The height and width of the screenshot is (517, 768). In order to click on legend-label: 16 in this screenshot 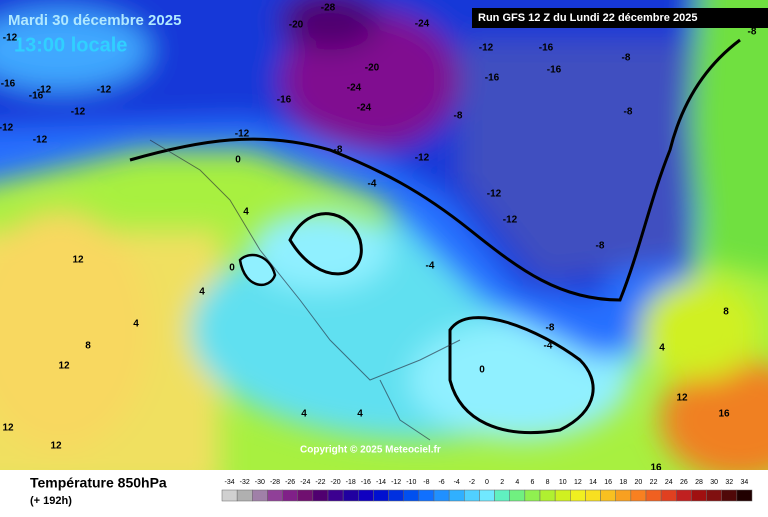, I will do `click(608, 482)`.